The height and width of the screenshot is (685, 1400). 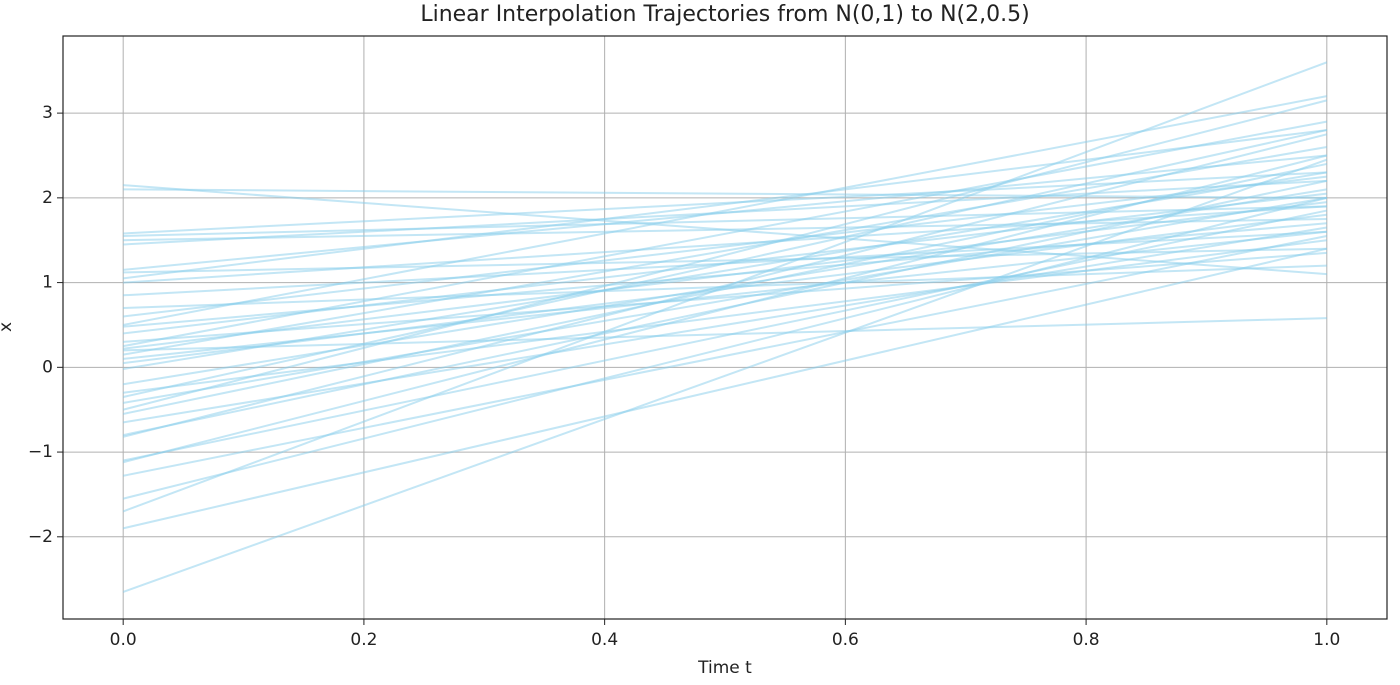 I want to click on x-axis-label: Time t, so click(x=724, y=668).